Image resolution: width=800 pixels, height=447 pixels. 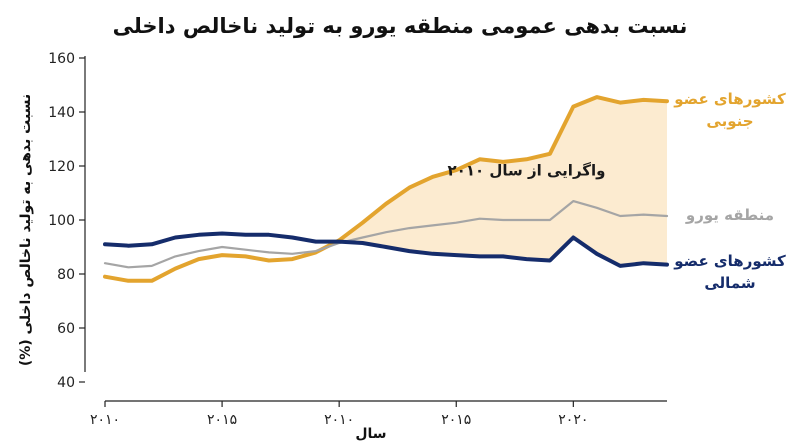 What do you see at coordinates (573, 420) in the screenshot?
I see `x-tick-label: ۲۰۲۰` at bounding box center [573, 420].